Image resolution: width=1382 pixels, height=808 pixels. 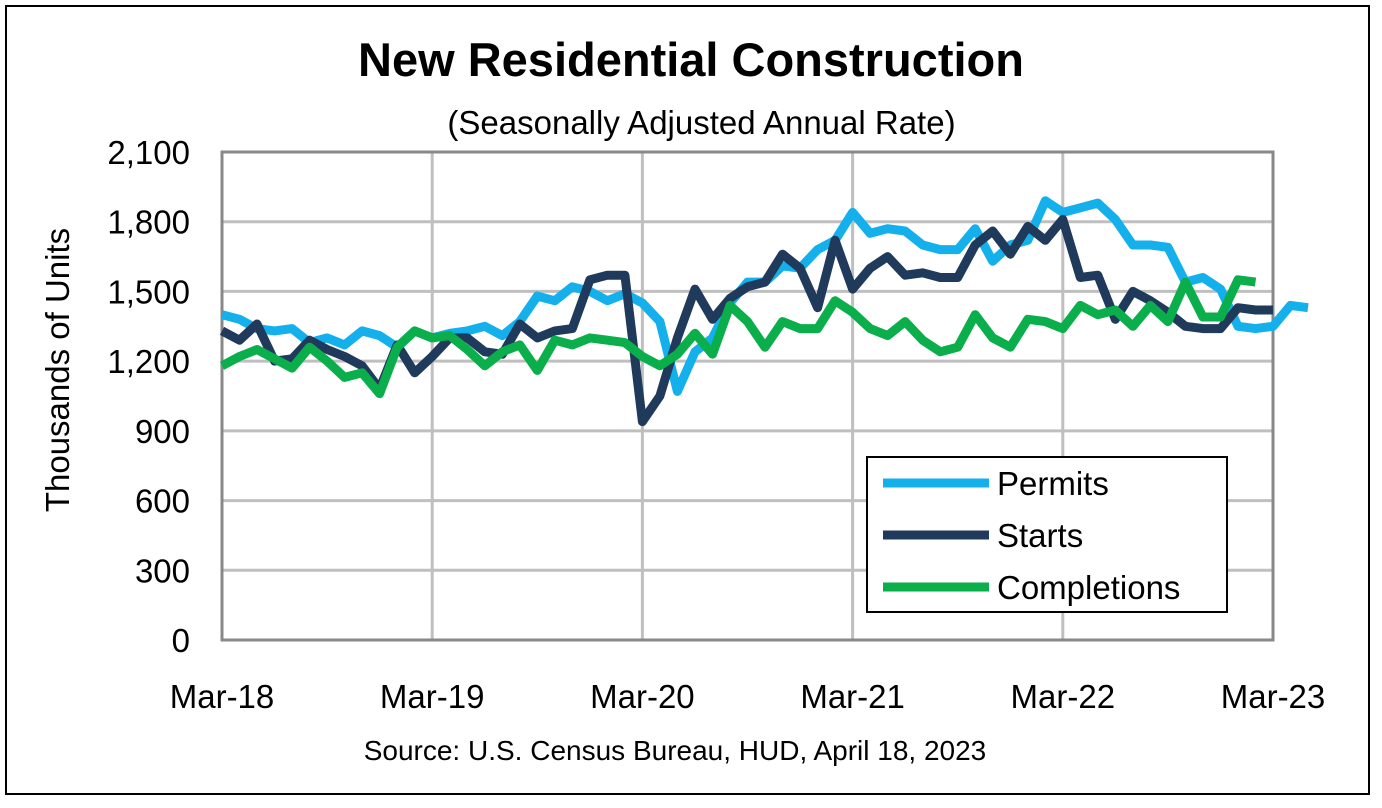 What do you see at coordinates (148, 222) in the screenshot?
I see `y-tick-label: 1,800` at bounding box center [148, 222].